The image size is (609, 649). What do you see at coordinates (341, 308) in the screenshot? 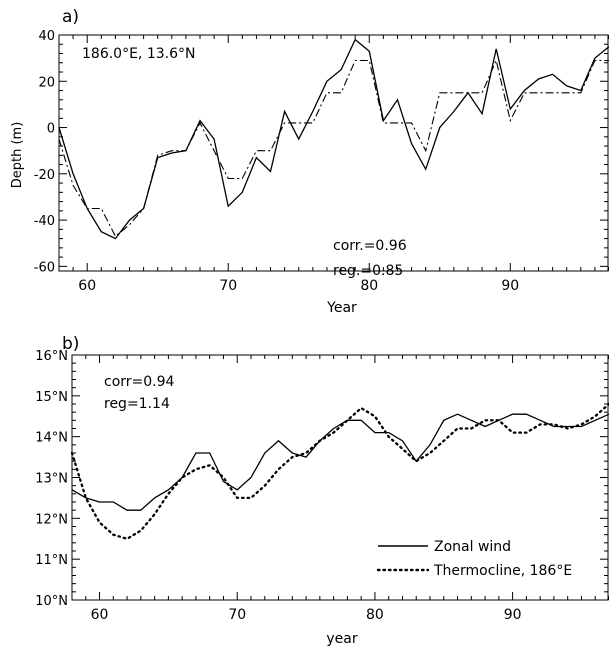
I see `panel-a-x-axis-label: Year` at bounding box center [341, 308].